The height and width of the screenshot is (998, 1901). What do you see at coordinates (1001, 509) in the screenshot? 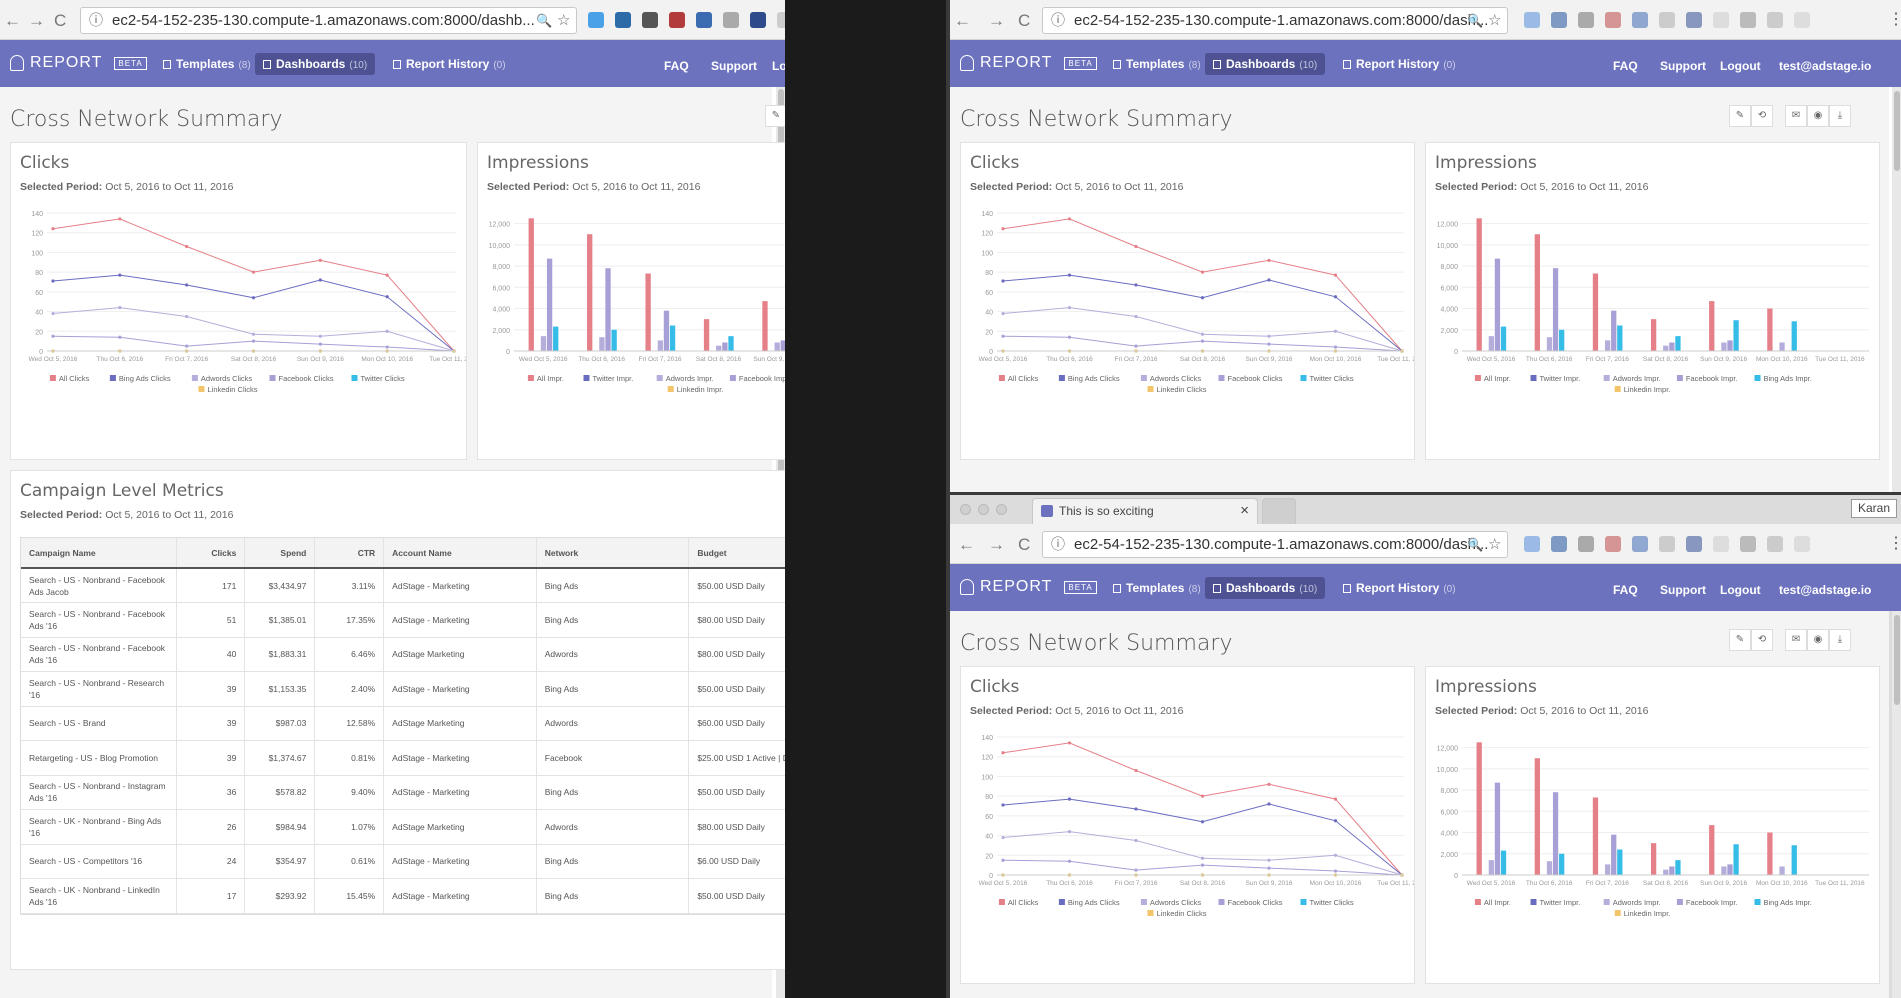
I see `maximize-window-icon` at bounding box center [1001, 509].